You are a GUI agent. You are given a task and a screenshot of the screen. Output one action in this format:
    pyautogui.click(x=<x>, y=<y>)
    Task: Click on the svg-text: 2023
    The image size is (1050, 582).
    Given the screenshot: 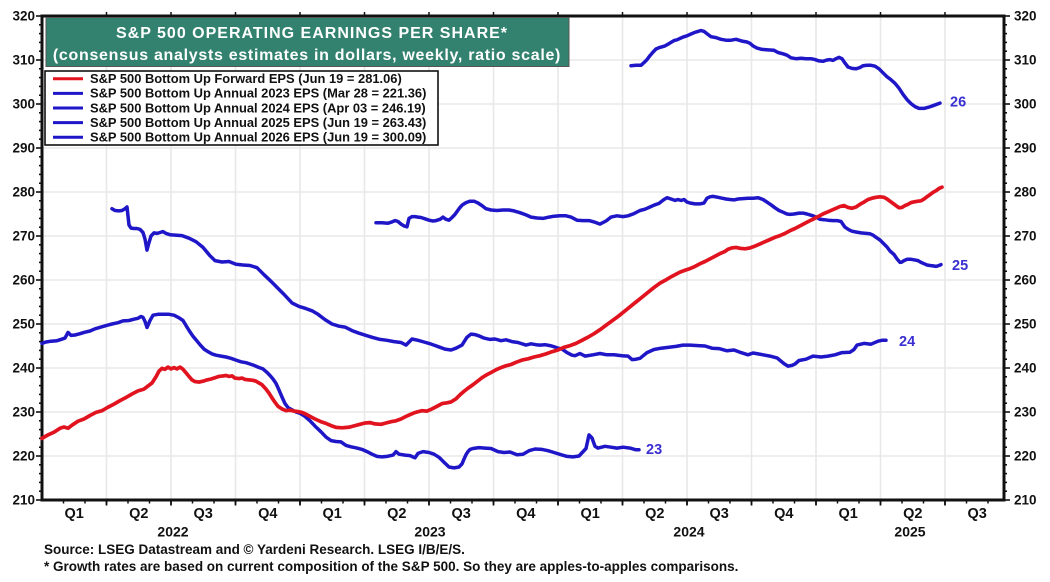 What is the action you would take?
    pyautogui.click(x=429, y=532)
    